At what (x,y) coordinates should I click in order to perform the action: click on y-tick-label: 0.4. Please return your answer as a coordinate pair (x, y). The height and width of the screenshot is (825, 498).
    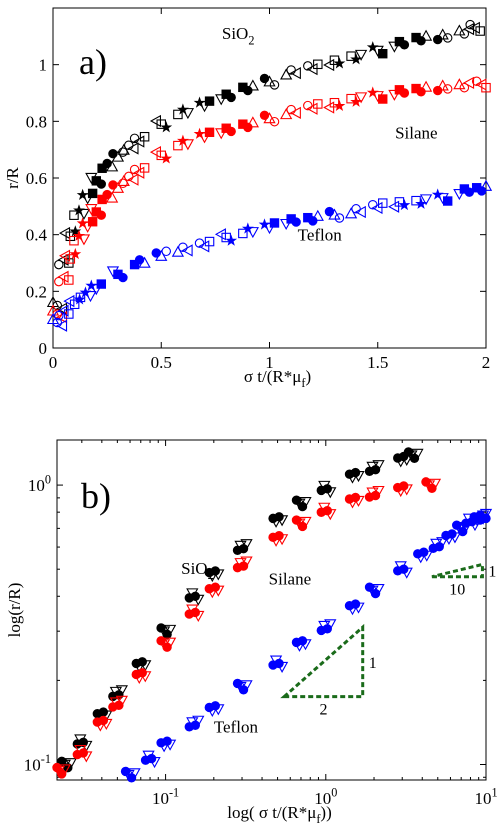
    Looking at the image, I should click on (37, 235).